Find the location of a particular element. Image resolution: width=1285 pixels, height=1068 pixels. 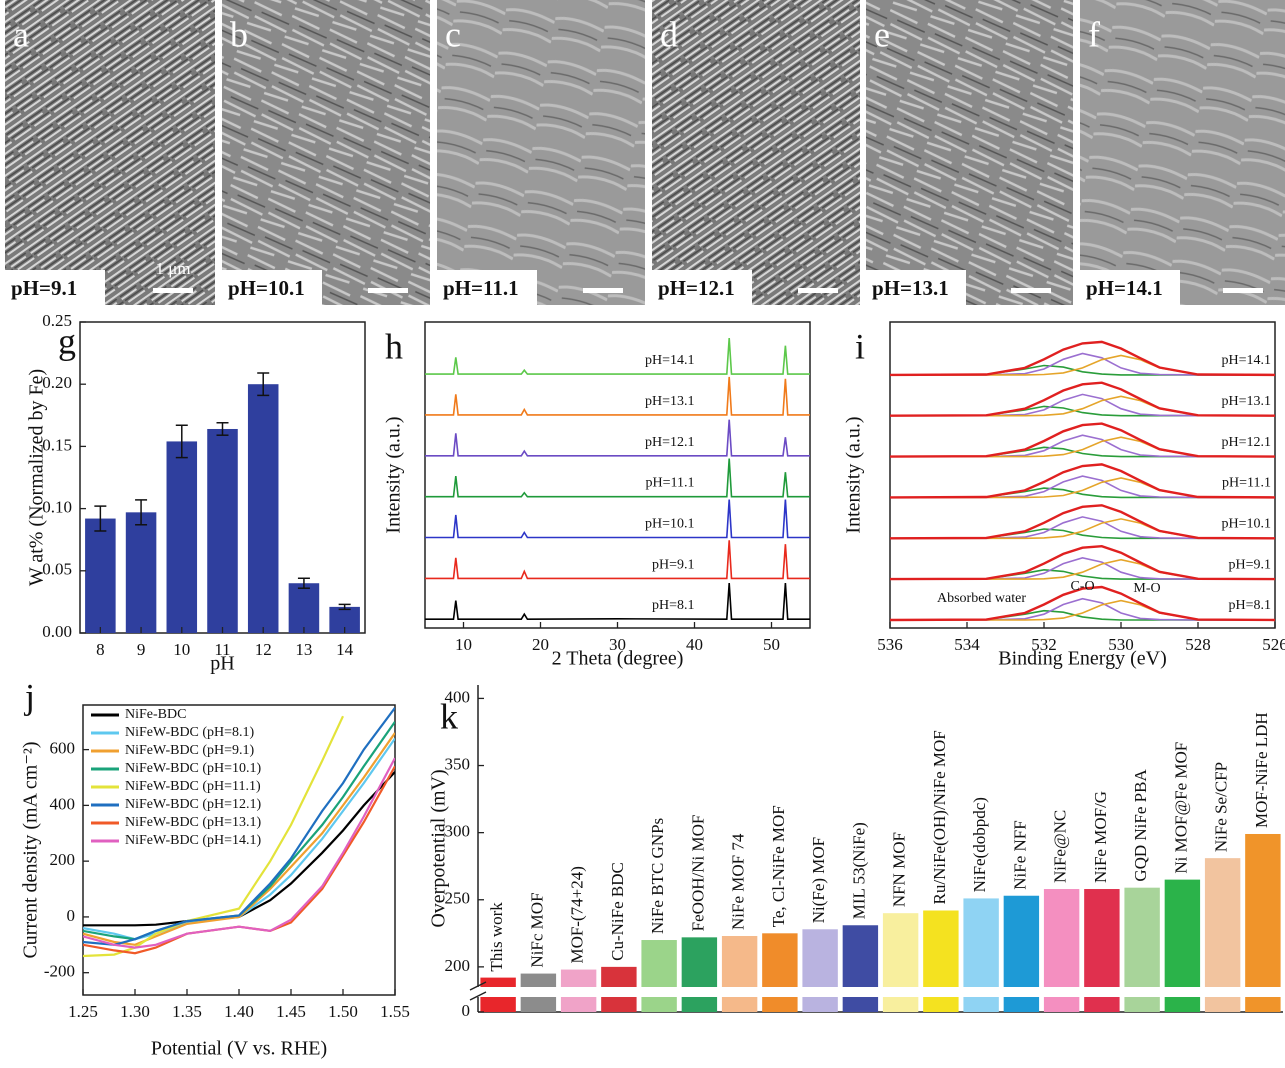

x-axis-title: Binding Energy (eV) is located at coordinates (1082, 659).